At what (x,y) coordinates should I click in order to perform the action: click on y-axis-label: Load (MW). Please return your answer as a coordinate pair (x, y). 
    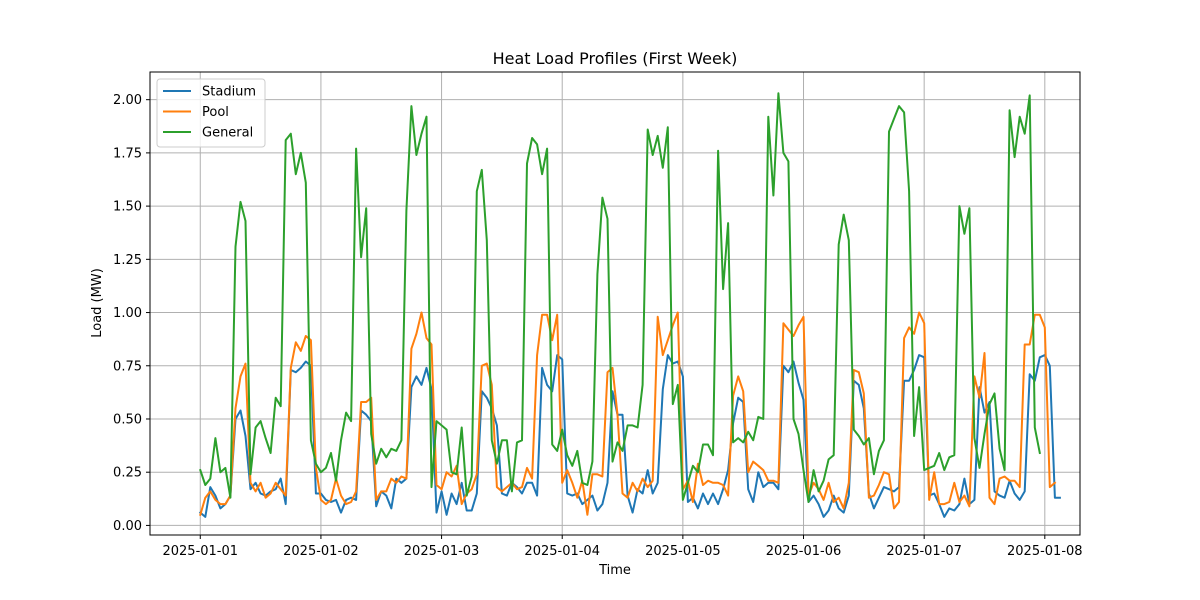
    Looking at the image, I should click on (97, 303).